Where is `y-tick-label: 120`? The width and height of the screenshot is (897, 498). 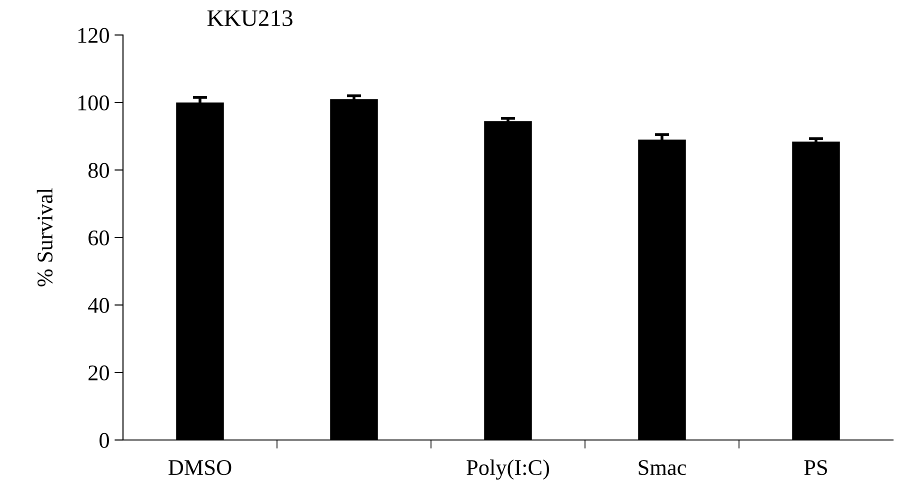
y-tick-label: 120 is located at coordinates (93, 35).